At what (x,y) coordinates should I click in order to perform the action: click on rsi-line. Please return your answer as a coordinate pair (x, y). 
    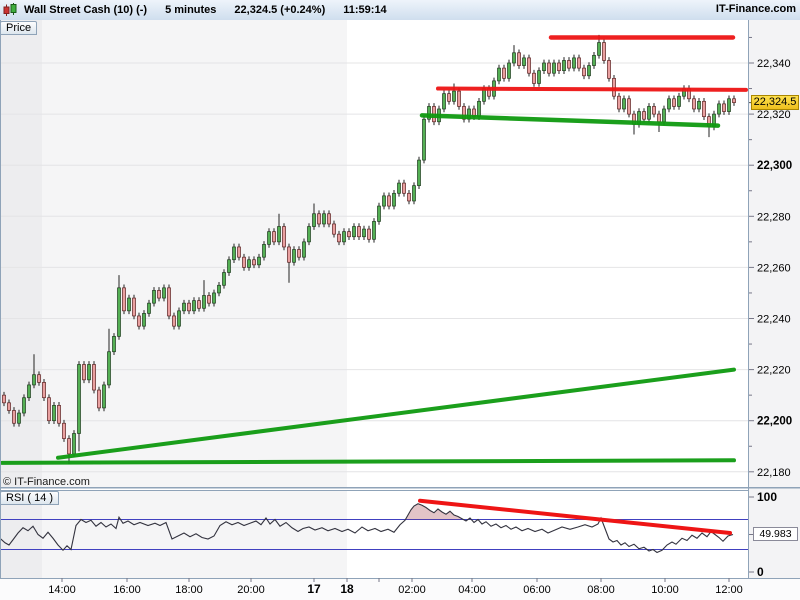
    Looking at the image, I should click on (367, 528).